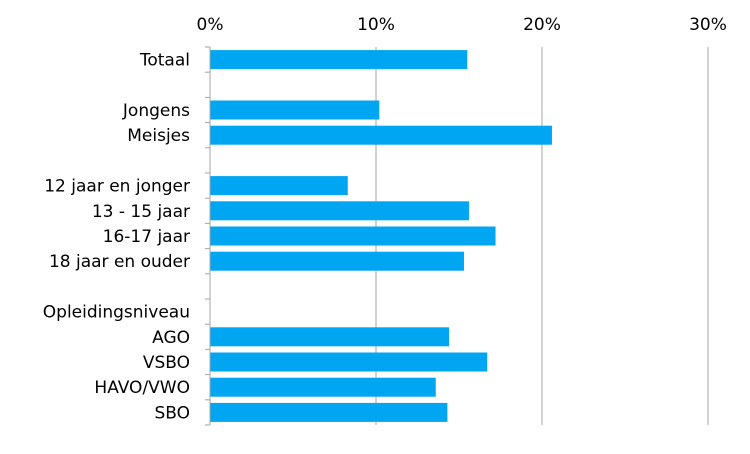 The image size is (750, 454). Describe the element at coordinates (708, 25) in the screenshot. I see `x-tick-label: 30%` at that location.